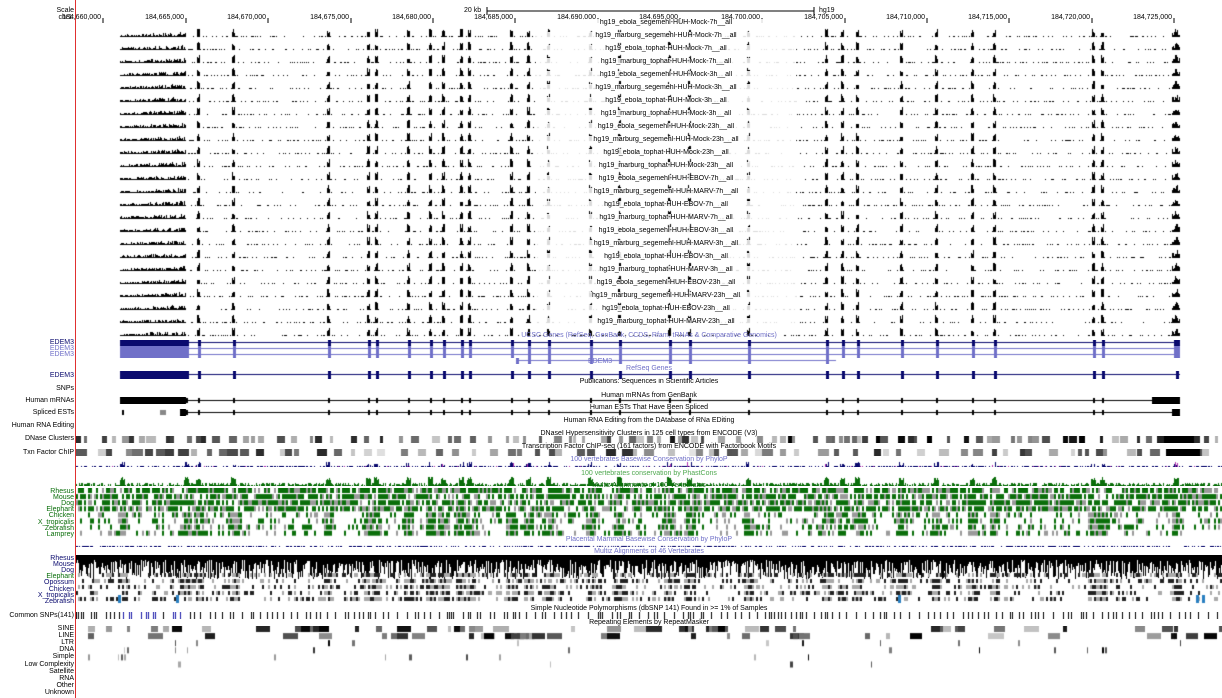 The image size is (1222, 698). I want to click on multiz100-species-label: Chicken, so click(61, 516).